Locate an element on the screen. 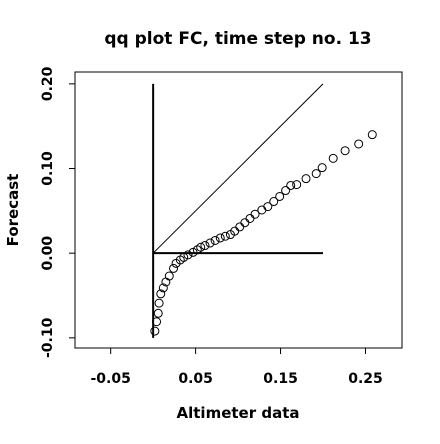 The height and width of the screenshot is (444, 440). x-tick-label: 0.05 is located at coordinates (195, 379).